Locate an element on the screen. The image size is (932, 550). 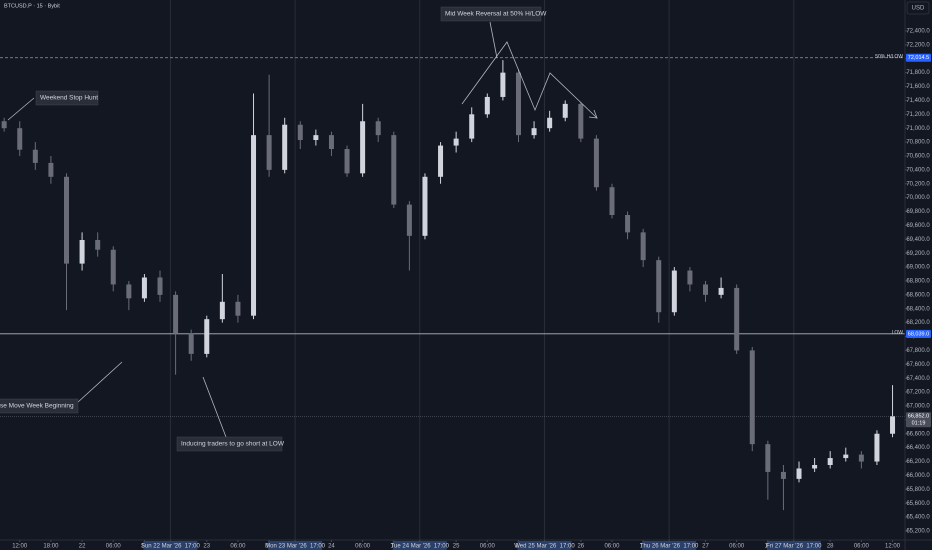
y-tick-label: 66,000.0 is located at coordinates (918, 476).